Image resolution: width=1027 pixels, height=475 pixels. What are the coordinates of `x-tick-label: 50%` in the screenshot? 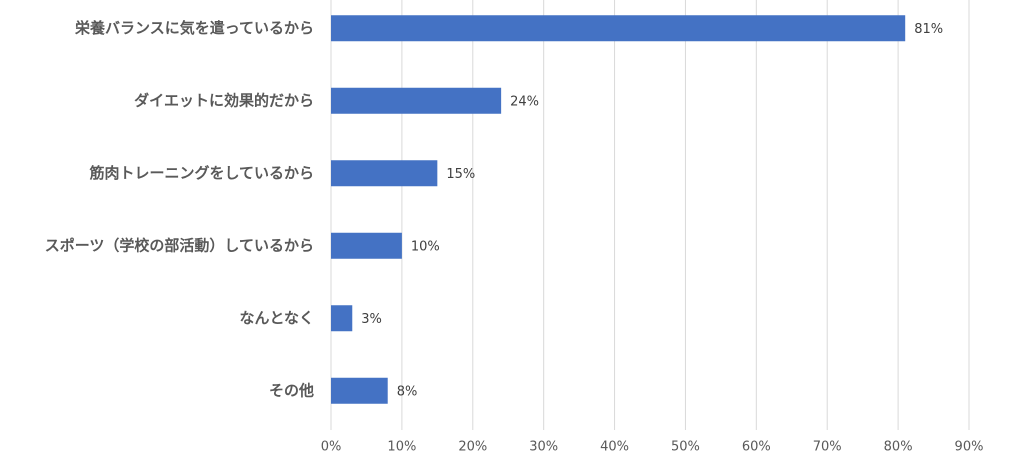 It's located at (685, 447).